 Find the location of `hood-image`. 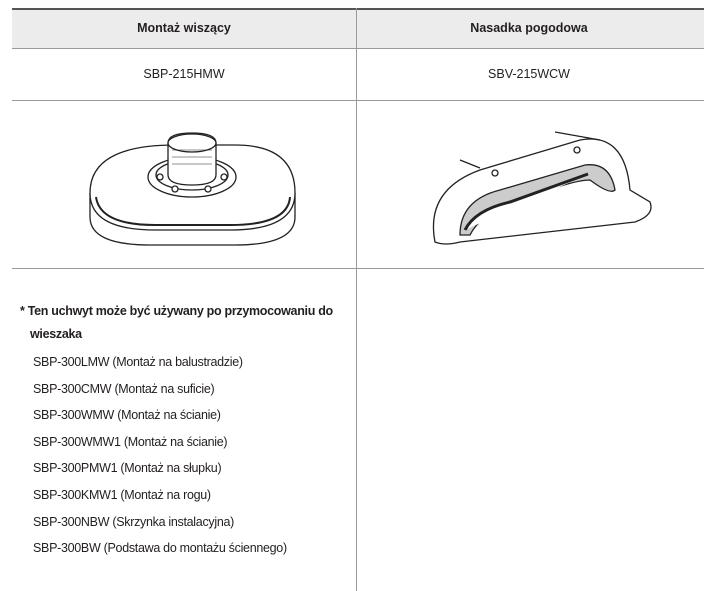

hood-image is located at coordinates (542, 188).